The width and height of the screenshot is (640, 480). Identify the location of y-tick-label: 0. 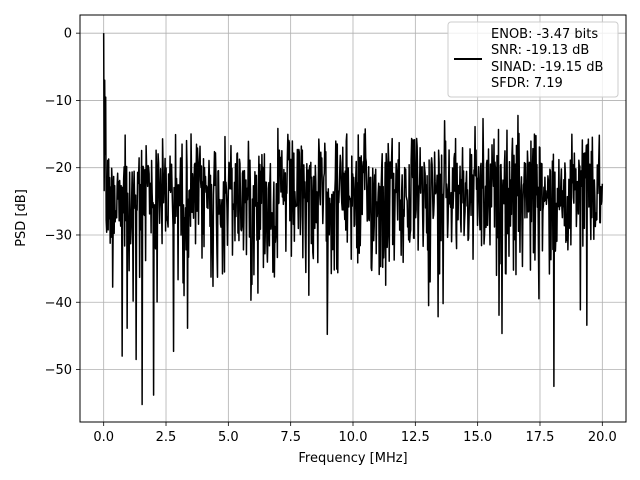
(68, 34).